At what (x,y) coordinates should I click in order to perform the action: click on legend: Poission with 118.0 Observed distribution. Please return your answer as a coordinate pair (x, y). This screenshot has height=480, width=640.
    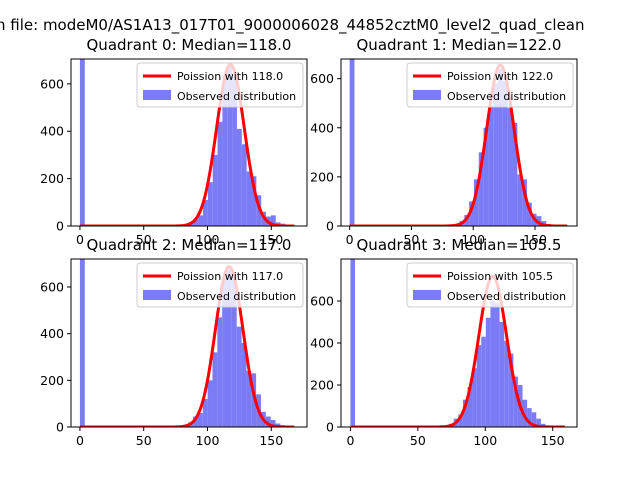
    Looking at the image, I should click on (220, 85).